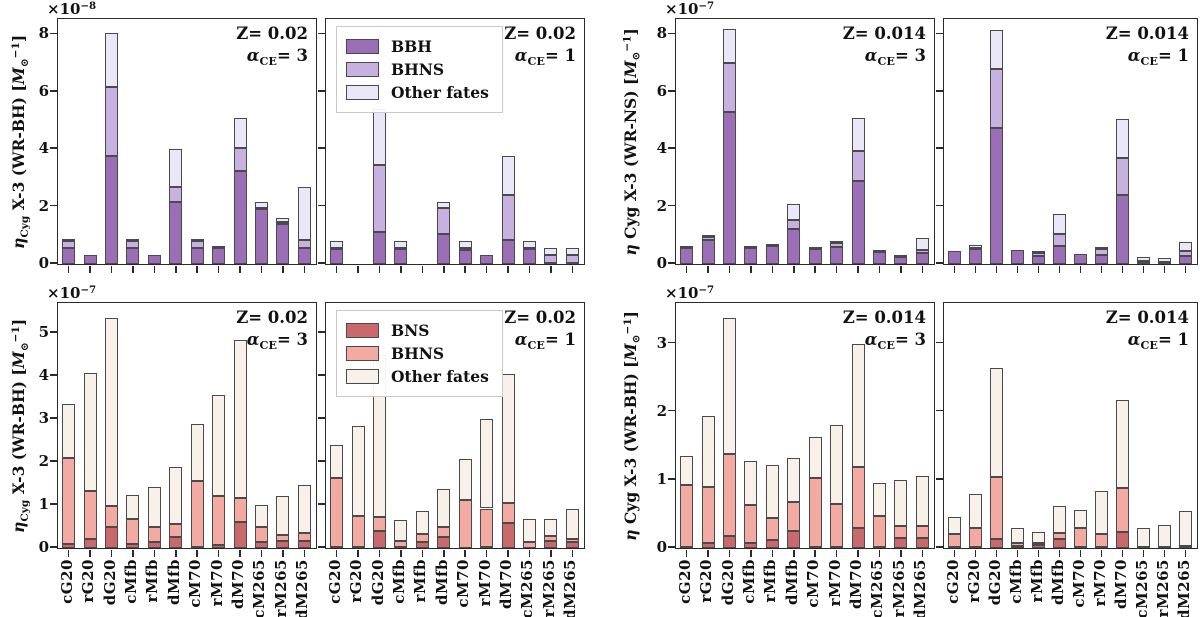 The height and width of the screenshot is (617, 1200). I want to click on legend-patch-Other fates, so click(362, 376).